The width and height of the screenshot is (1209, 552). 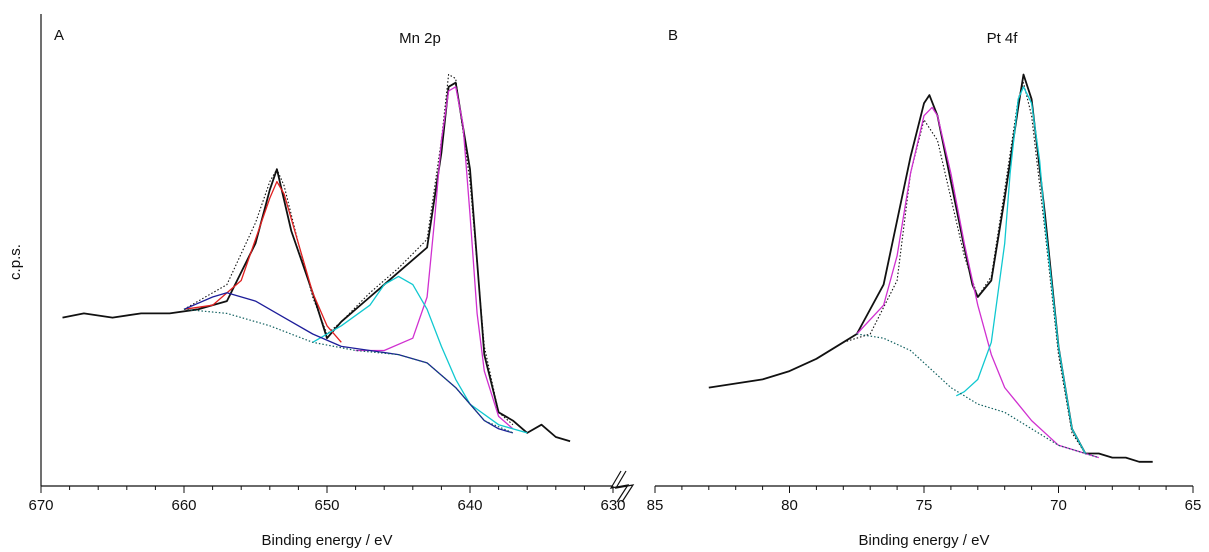 What do you see at coordinates (1058, 505) in the screenshot?
I see `x-tick-label: 70` at bounding box center [1058, 505].